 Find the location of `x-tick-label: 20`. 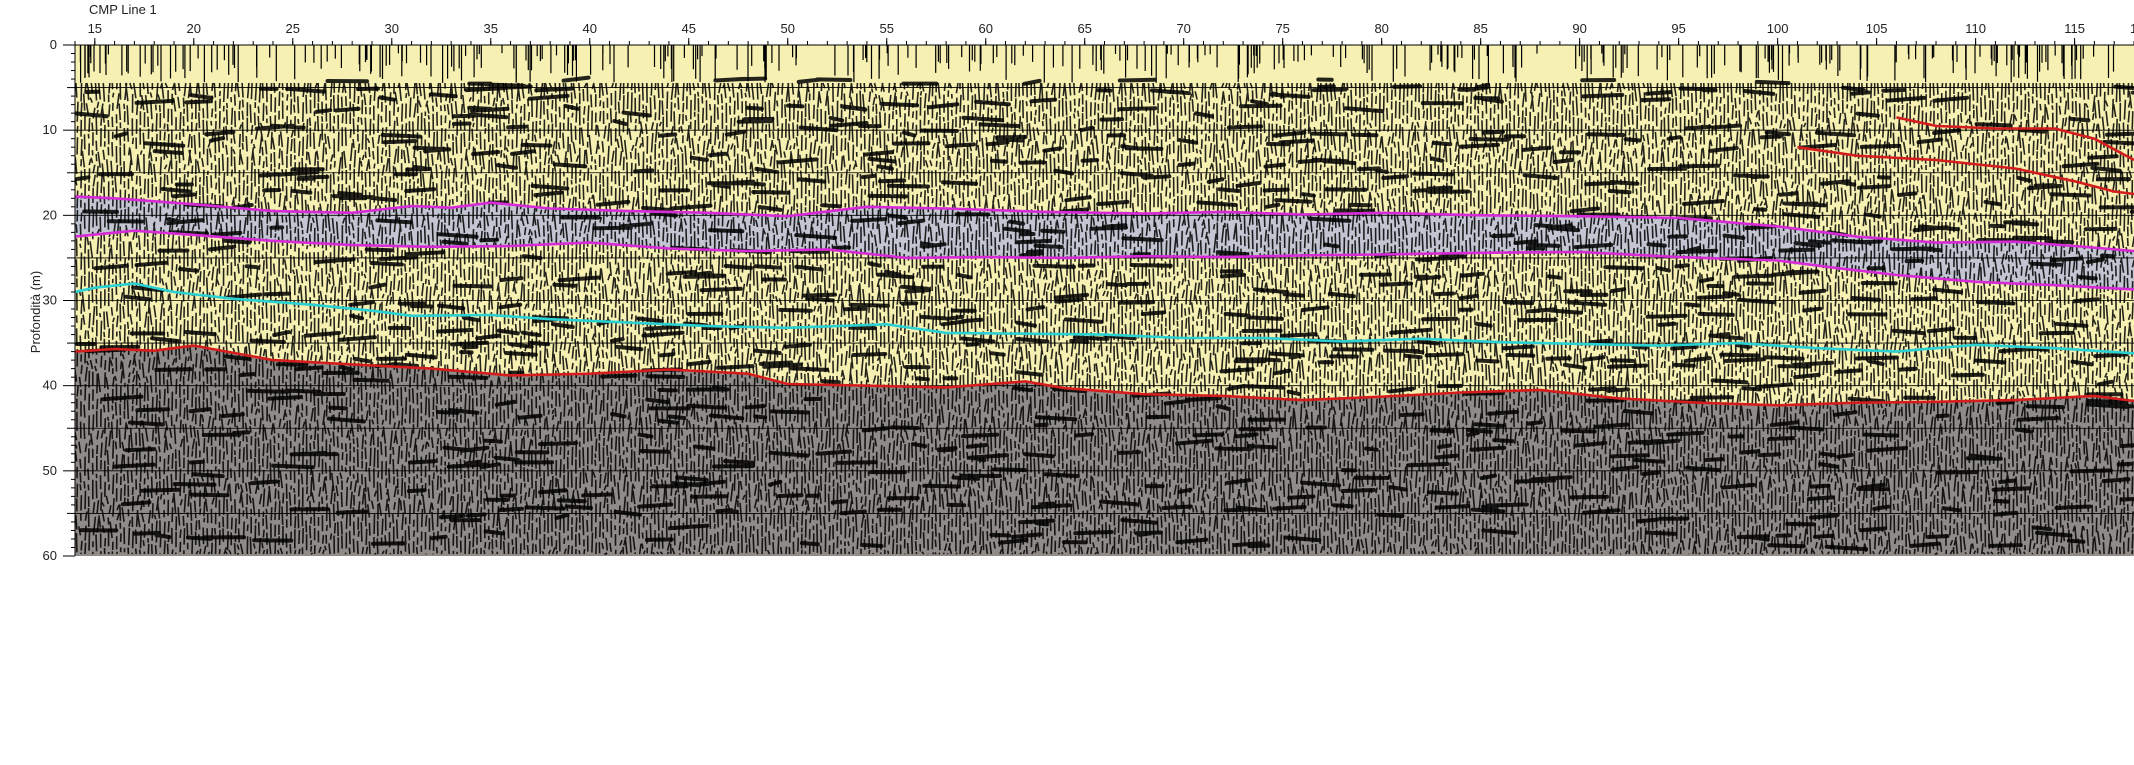

x-tick-label: 20 is located at coordinates (194, 28).